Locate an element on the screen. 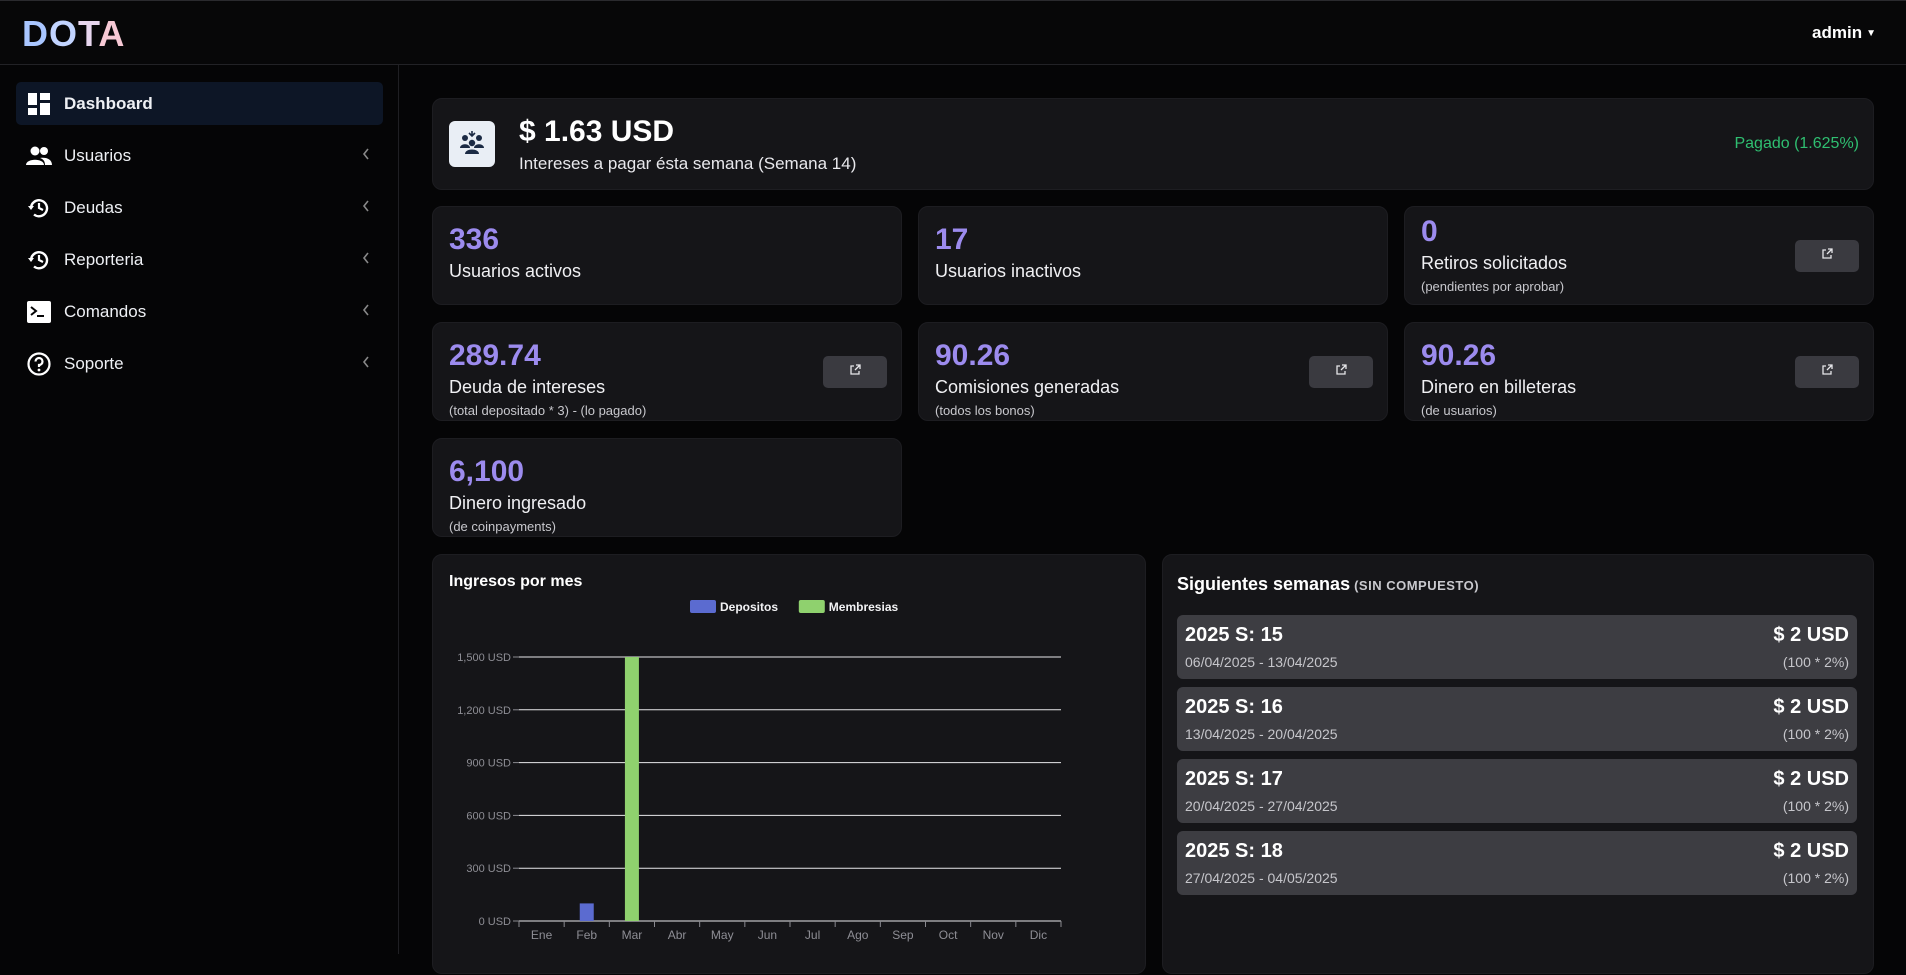  x-tick-label: Dic is located at coordinates (1038, 935).